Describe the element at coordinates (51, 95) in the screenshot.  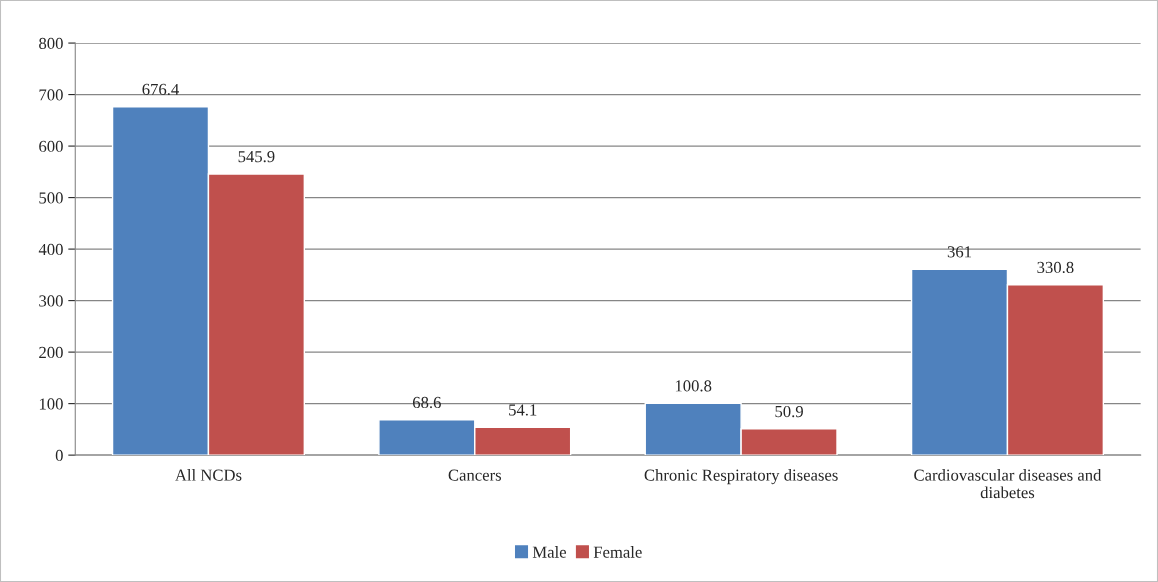
I see `y-tick-label: 700` at that location.